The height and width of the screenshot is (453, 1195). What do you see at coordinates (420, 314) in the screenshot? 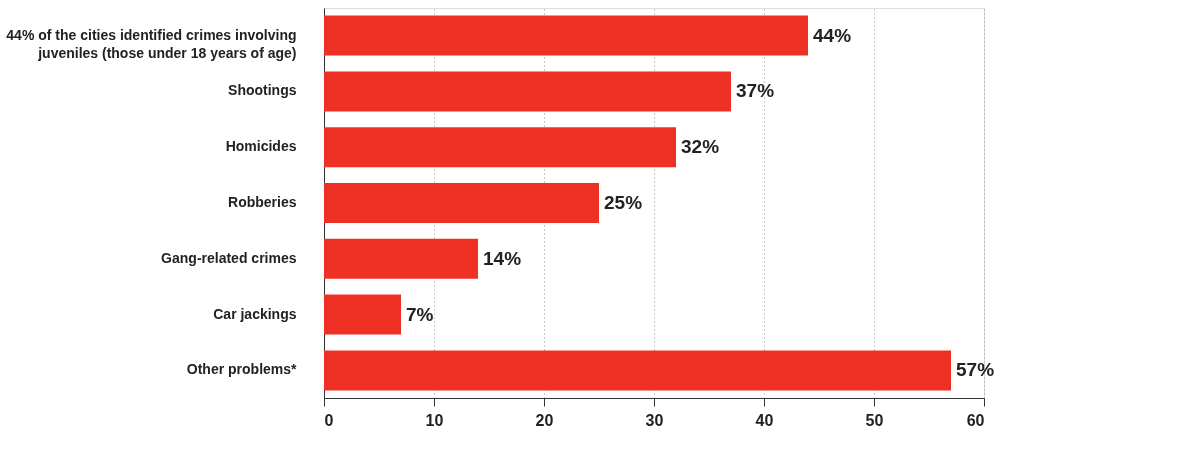
I see `data-label: 7%` at bounding box center [420, 314].